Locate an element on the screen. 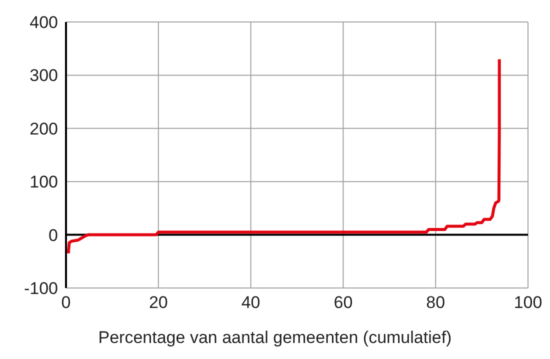  y-tick-label: 400 is located at coordinates (44, 22).